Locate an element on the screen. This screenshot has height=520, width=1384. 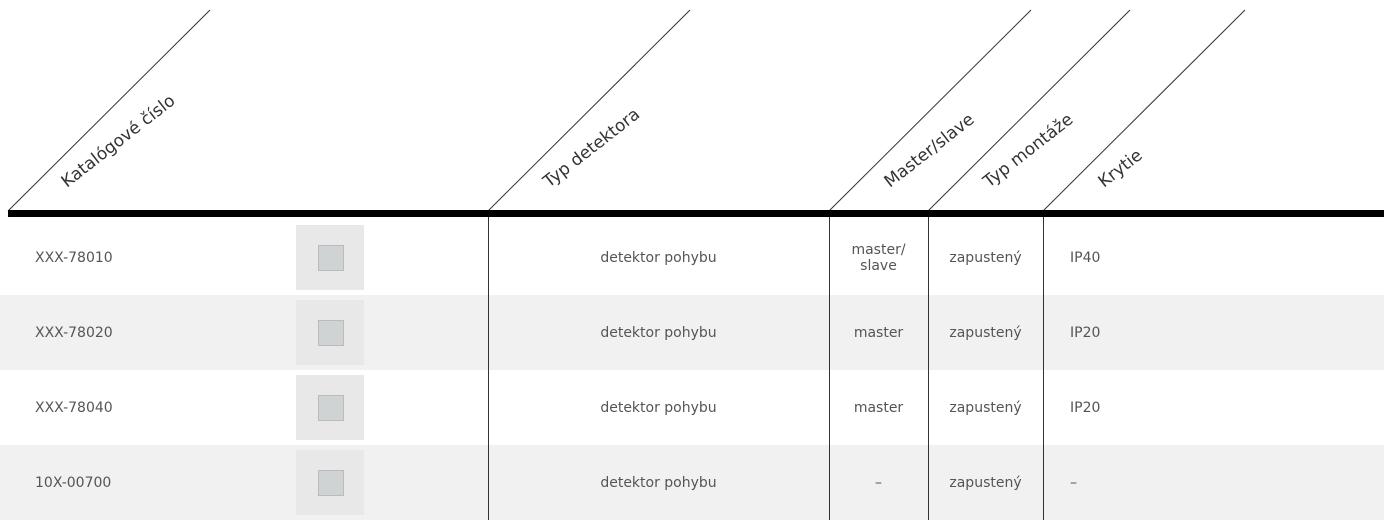
table-cell: XXX-78040 is located at coordinates (74, 407).